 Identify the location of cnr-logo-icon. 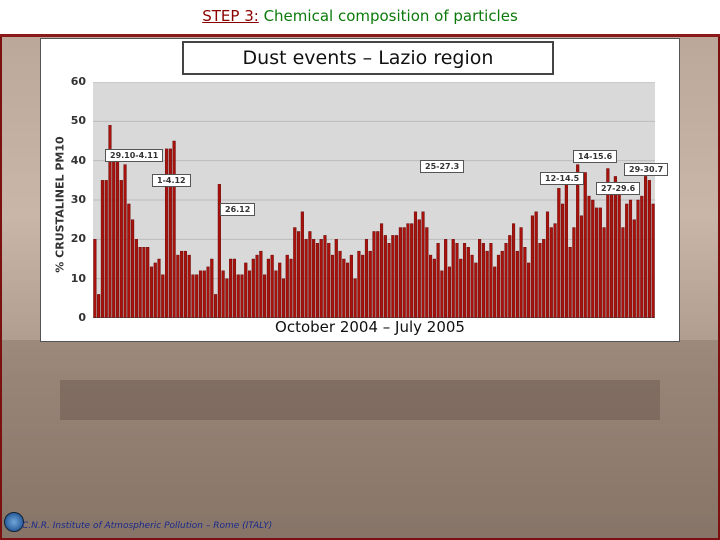
(14, 522).